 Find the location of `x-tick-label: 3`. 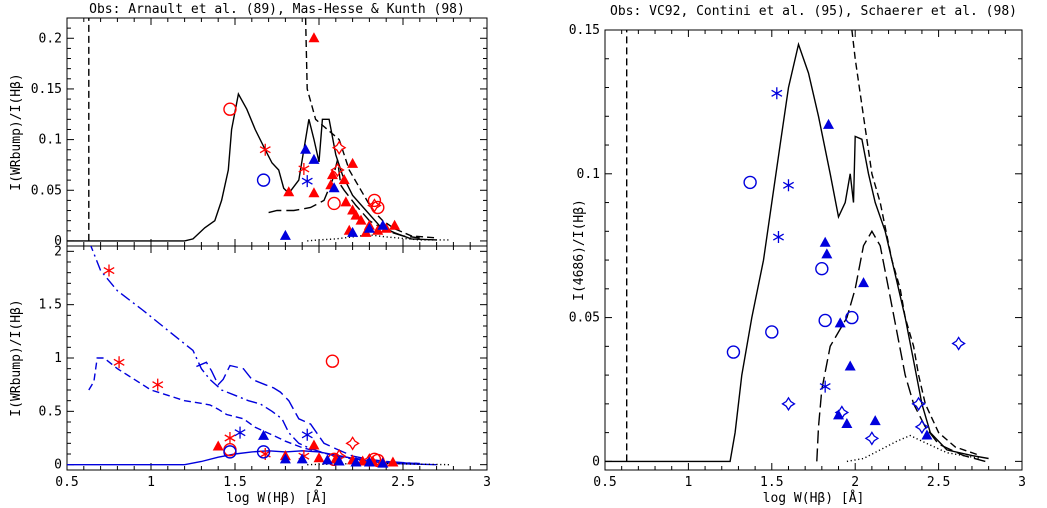

x-tick-label: 3 is located at coordinates (487, 482).